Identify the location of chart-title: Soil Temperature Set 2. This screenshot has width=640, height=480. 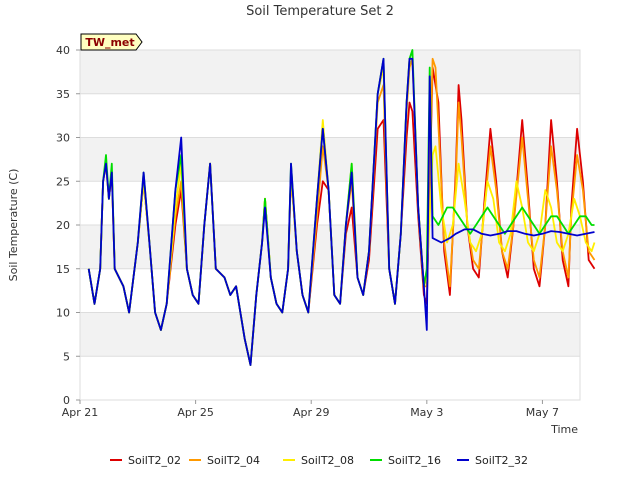
(320, 11).